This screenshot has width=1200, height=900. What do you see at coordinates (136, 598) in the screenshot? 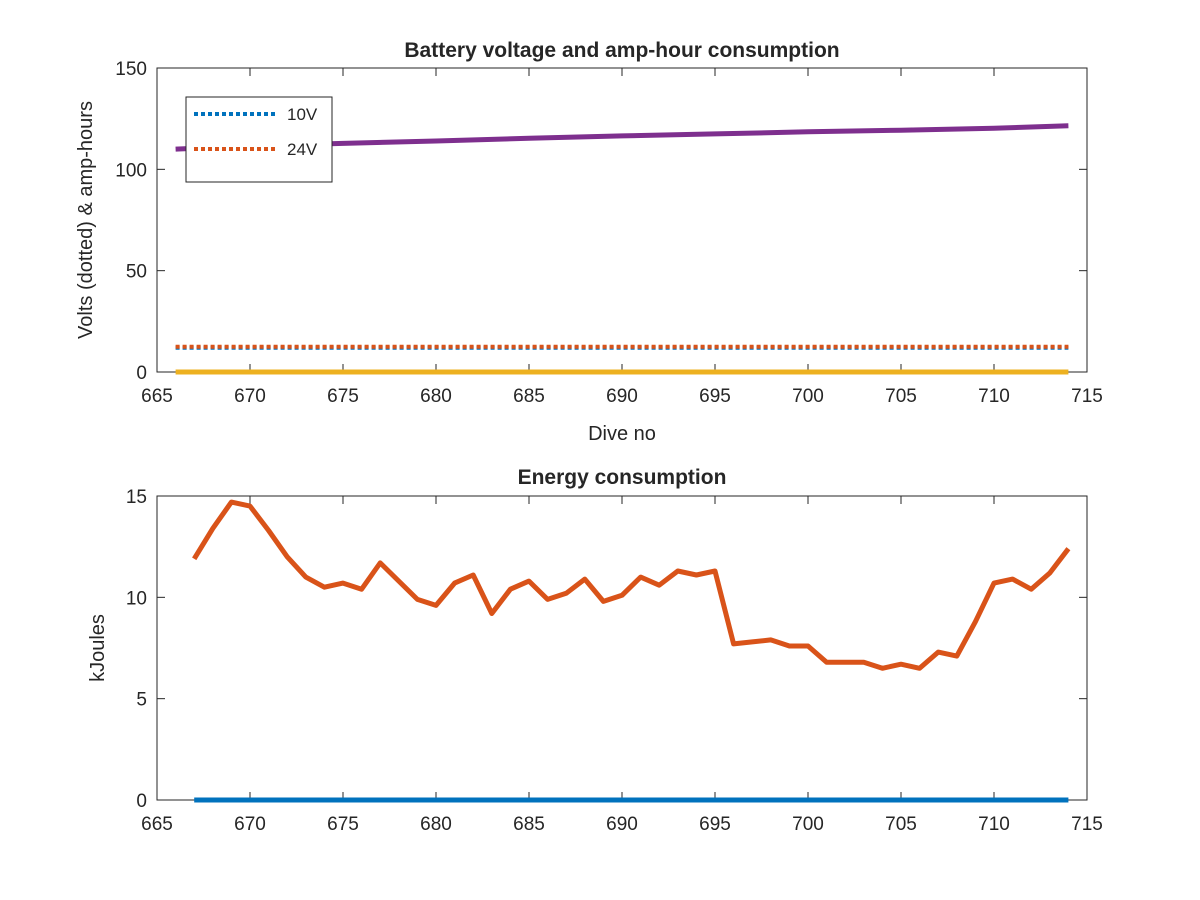
I see `y-tick-label: 10` at bounding box center [136, 598].